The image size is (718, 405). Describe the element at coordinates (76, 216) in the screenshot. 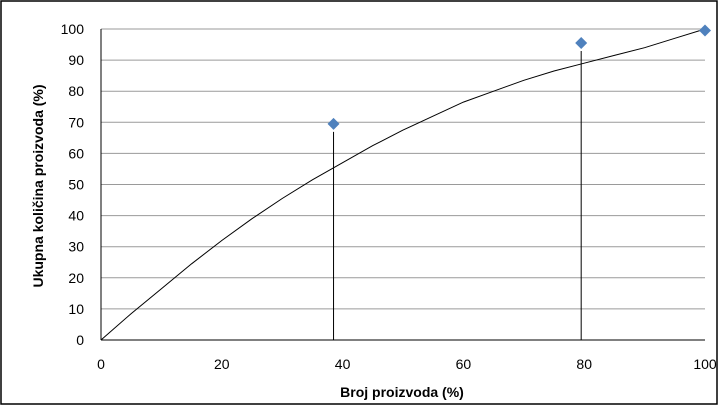

I see `y-tick-label: 40` at that location.